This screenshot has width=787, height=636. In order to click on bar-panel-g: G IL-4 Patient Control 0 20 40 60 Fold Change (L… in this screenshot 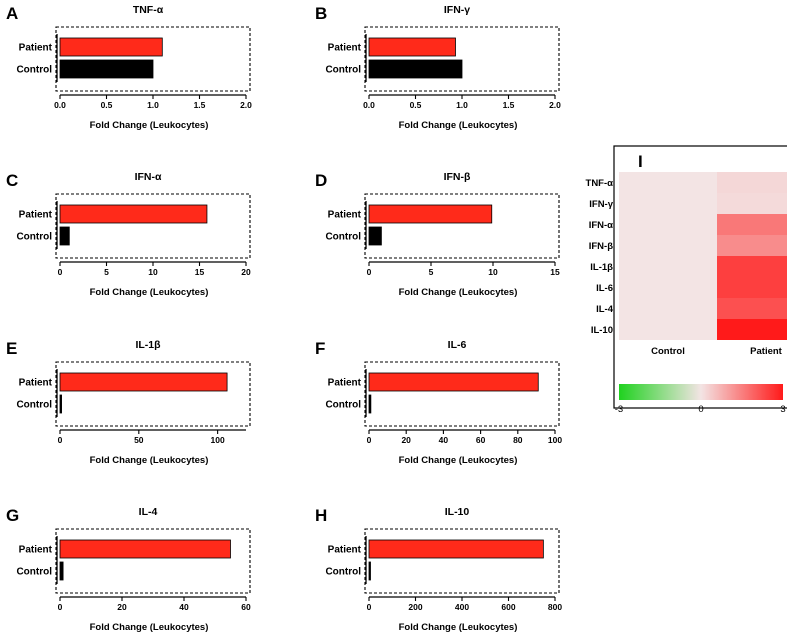, I will do `click(128, 569)`.